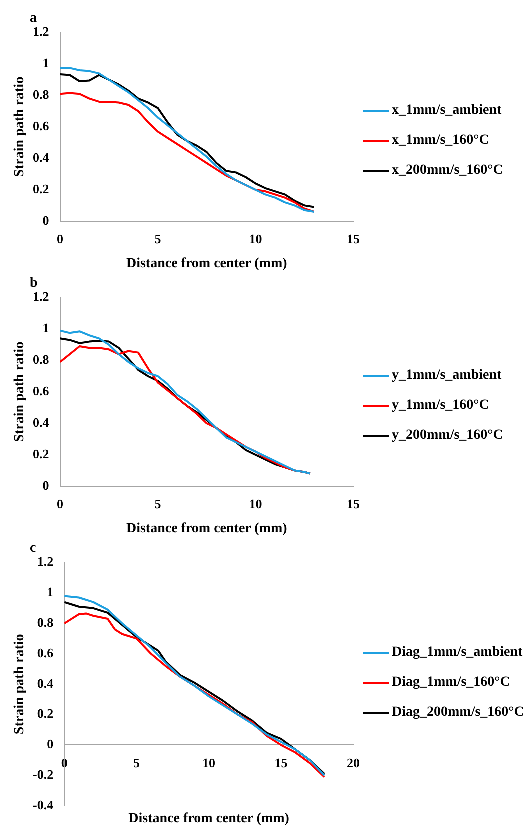  I want to click on legend-label: Diag_1mm/s_ambient, so click(457, 653).